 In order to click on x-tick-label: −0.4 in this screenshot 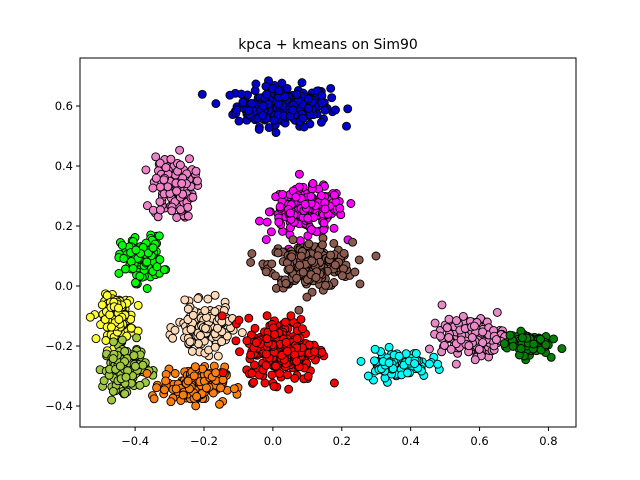, I will do `click(135, 441)`.